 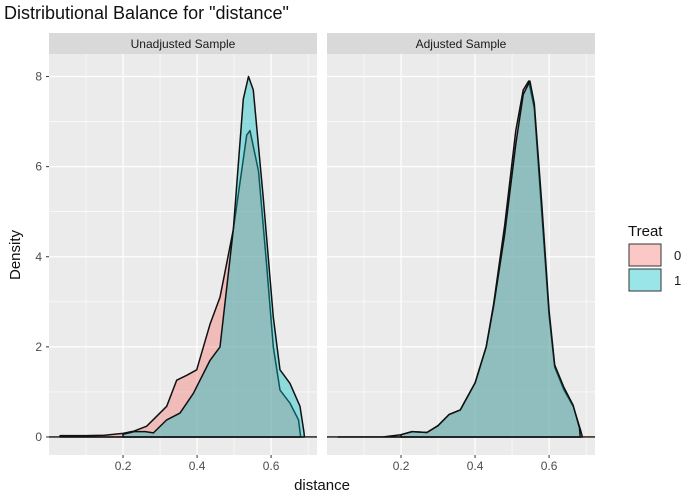 I want to click on y-tick-label: 2, so click(x=38, y=347).